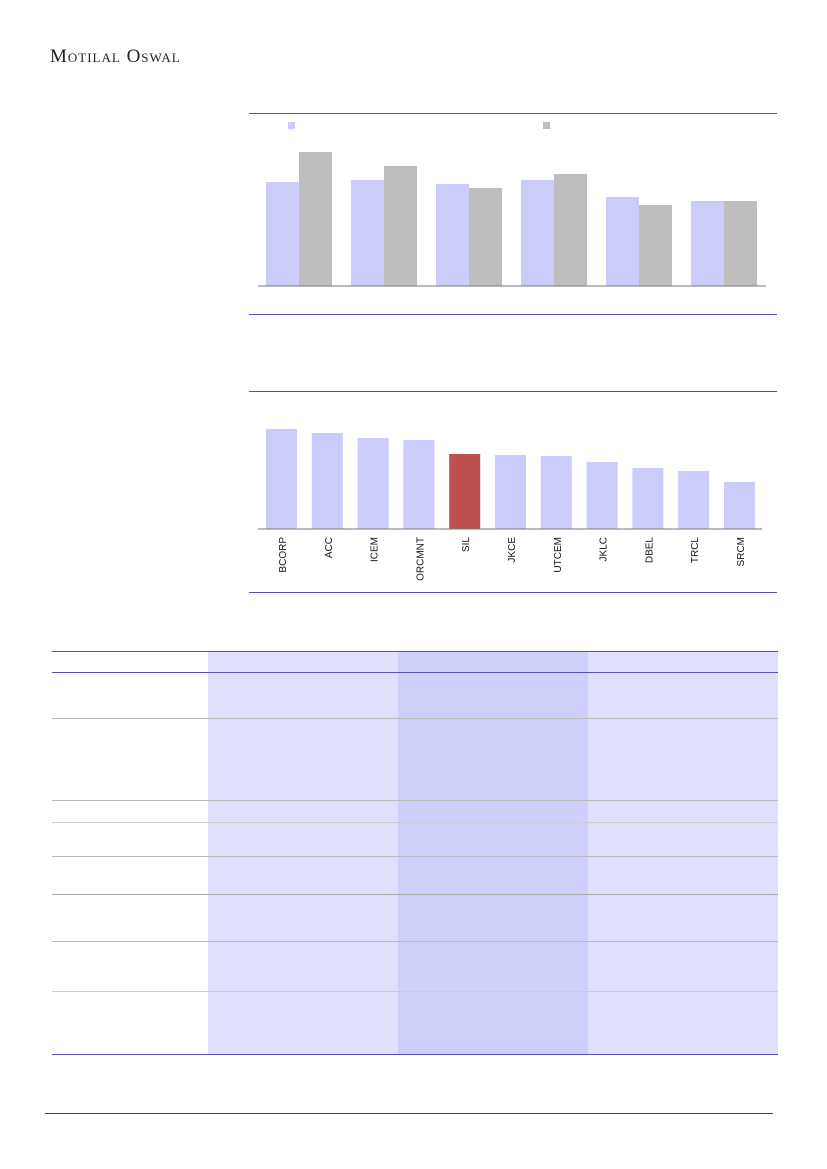 The width and height of the screenshot is (827, 1169). Describe the element at coordinates (283, 555) in the screenshot. I see `tick-label: BCORP` at that location.